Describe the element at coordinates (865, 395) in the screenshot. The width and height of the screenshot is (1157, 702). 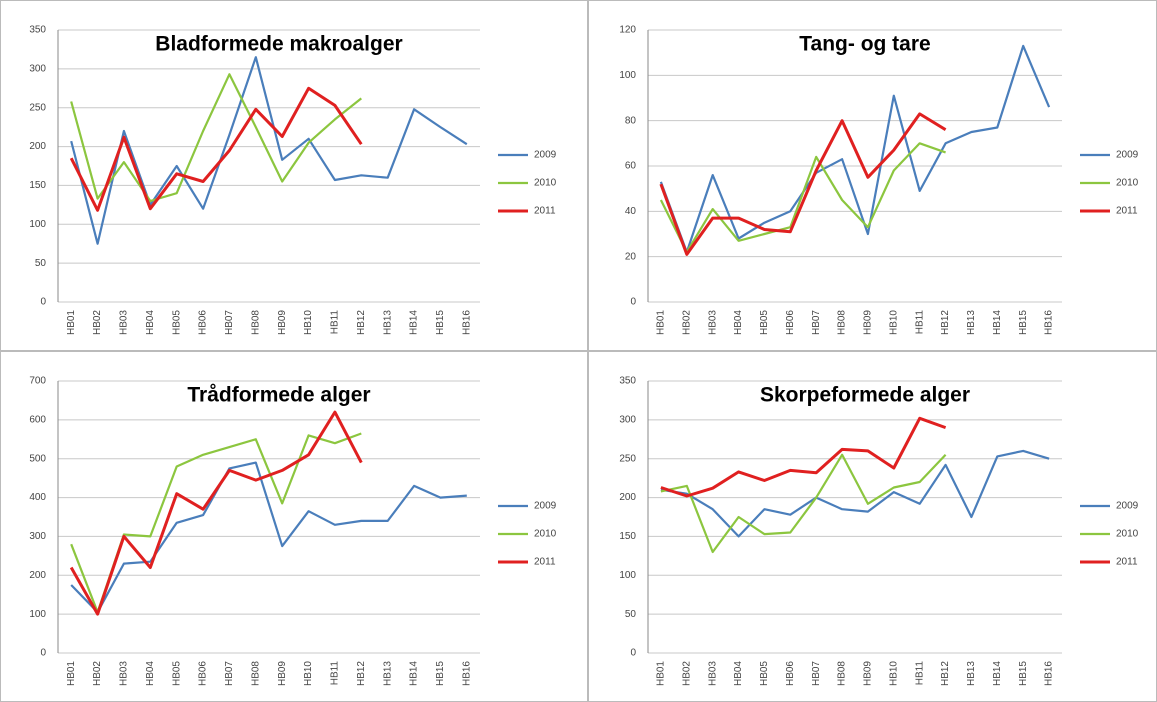
I see `chart-title: Skorpeformede alger` at that location.